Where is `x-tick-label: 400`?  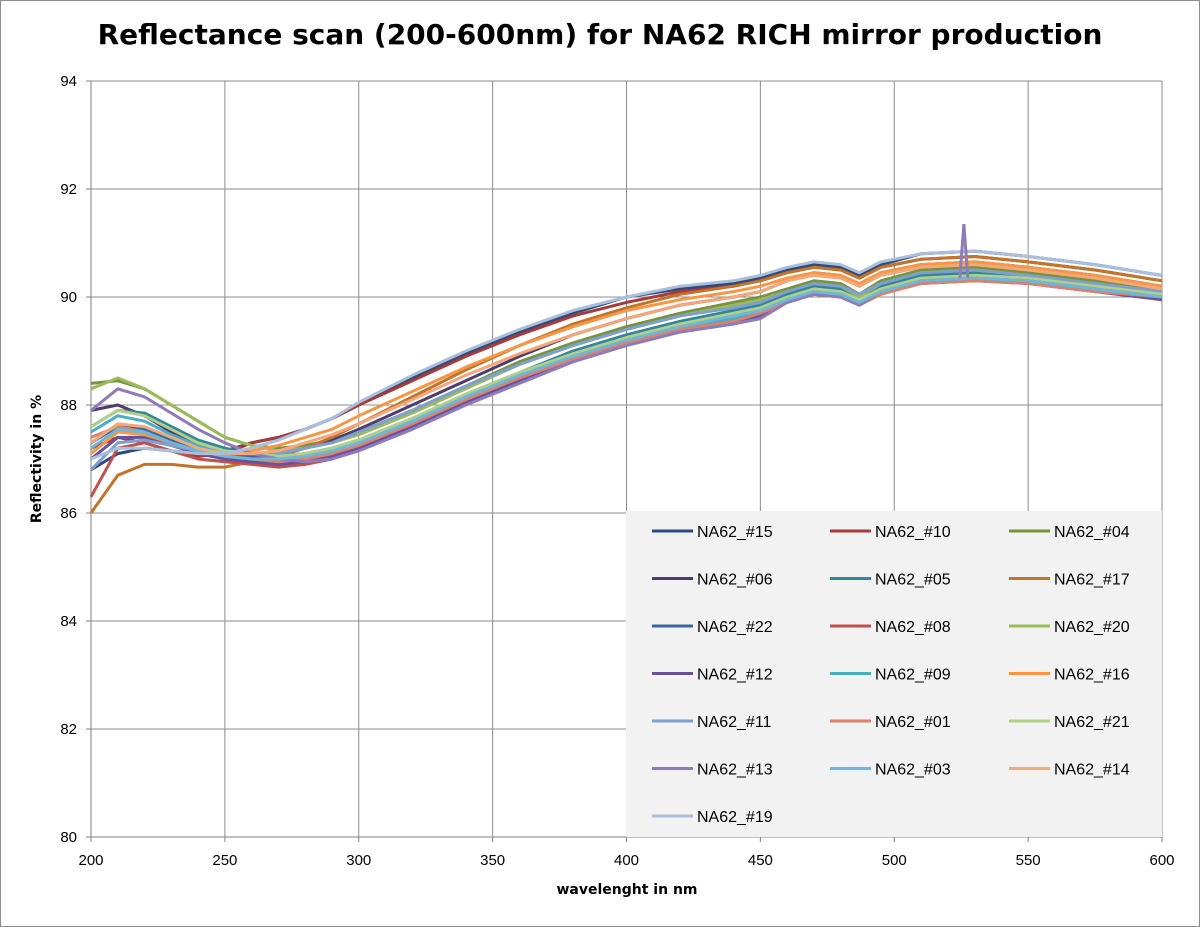 x-tick-label: 400 is located at coordinates (626, 860).